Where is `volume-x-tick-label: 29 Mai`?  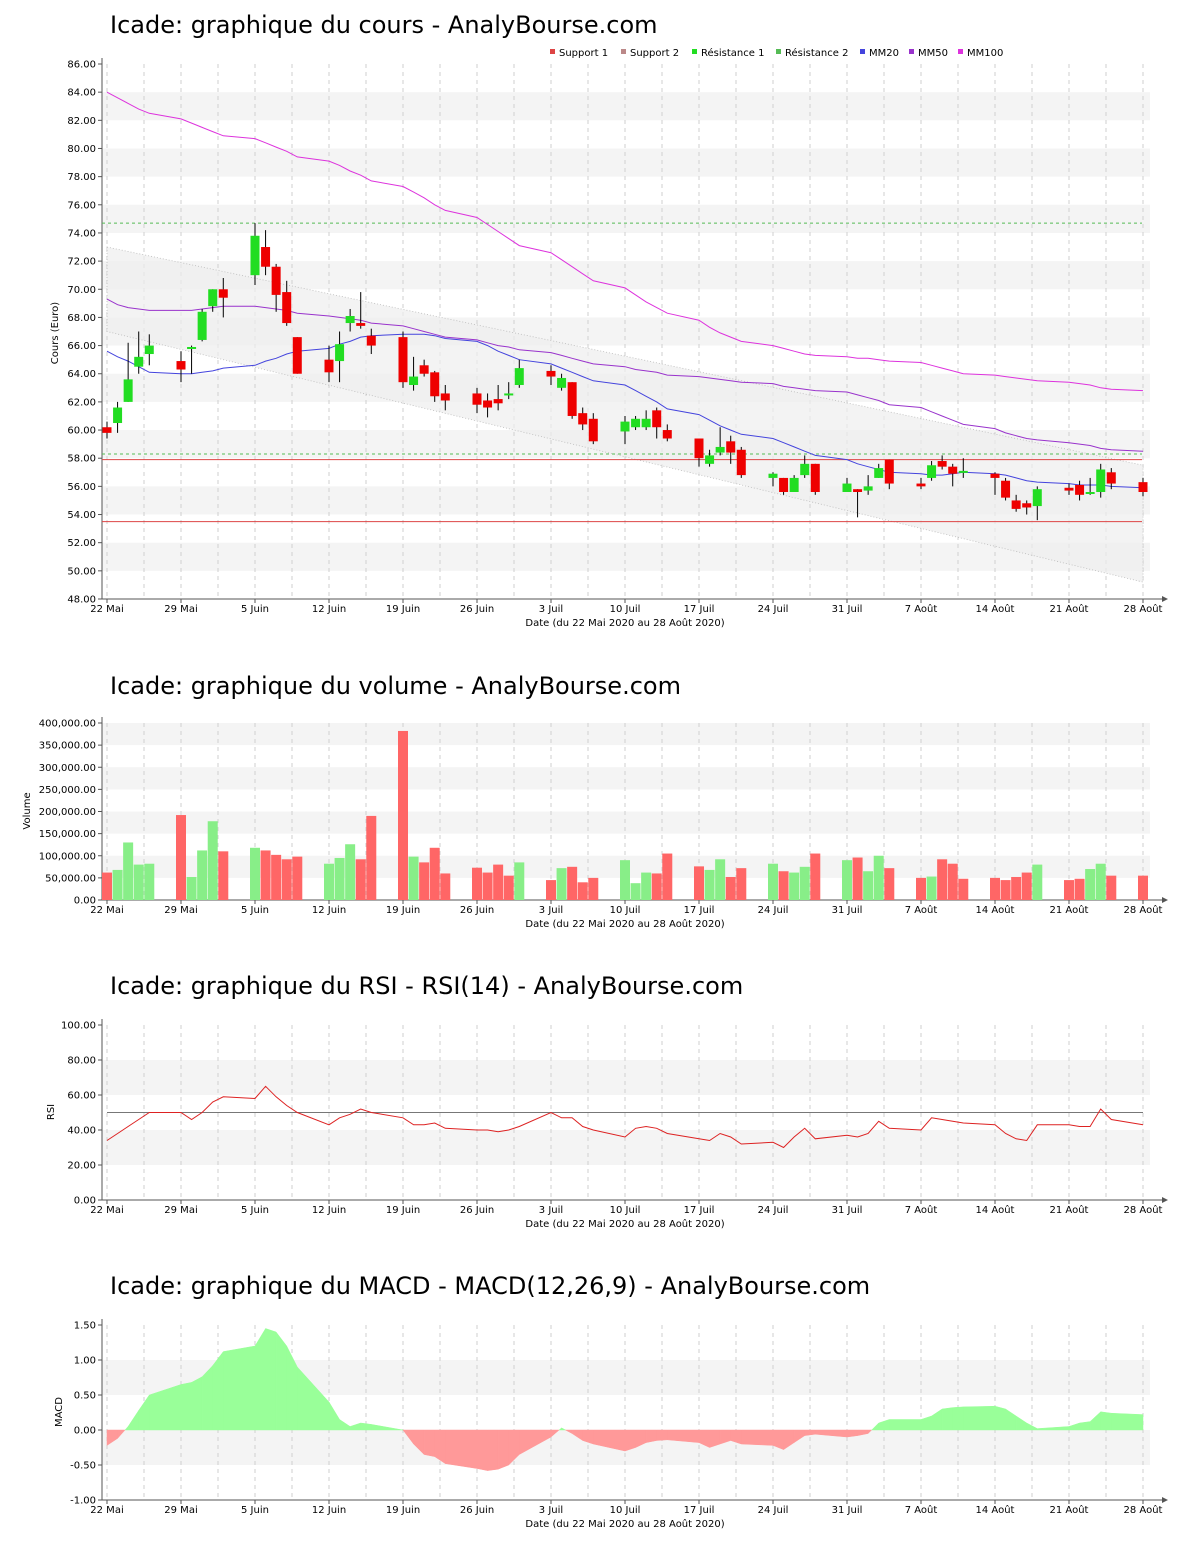 volume-x-tick-label: 29 Mai is located at coordinates (180, 910).